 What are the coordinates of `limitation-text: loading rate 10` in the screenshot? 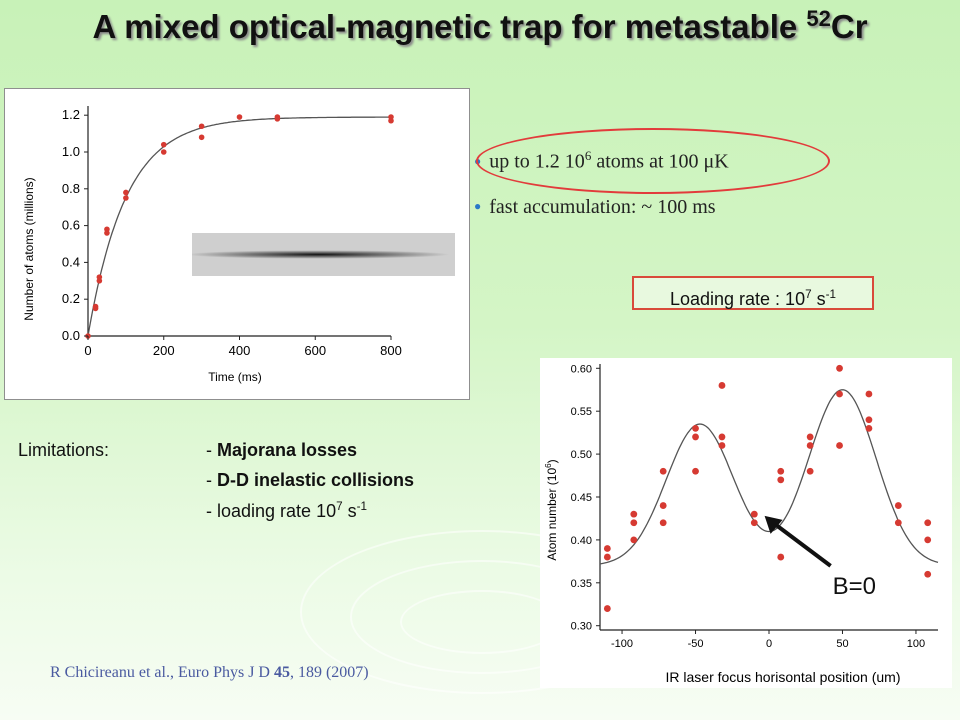 It's located at (277, 511).